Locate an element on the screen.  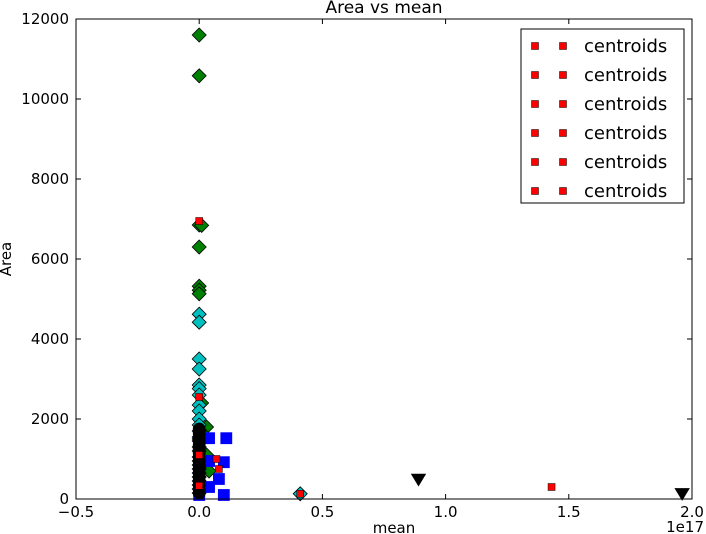
x-axis-title: mean is located at coordinates (394, 526).